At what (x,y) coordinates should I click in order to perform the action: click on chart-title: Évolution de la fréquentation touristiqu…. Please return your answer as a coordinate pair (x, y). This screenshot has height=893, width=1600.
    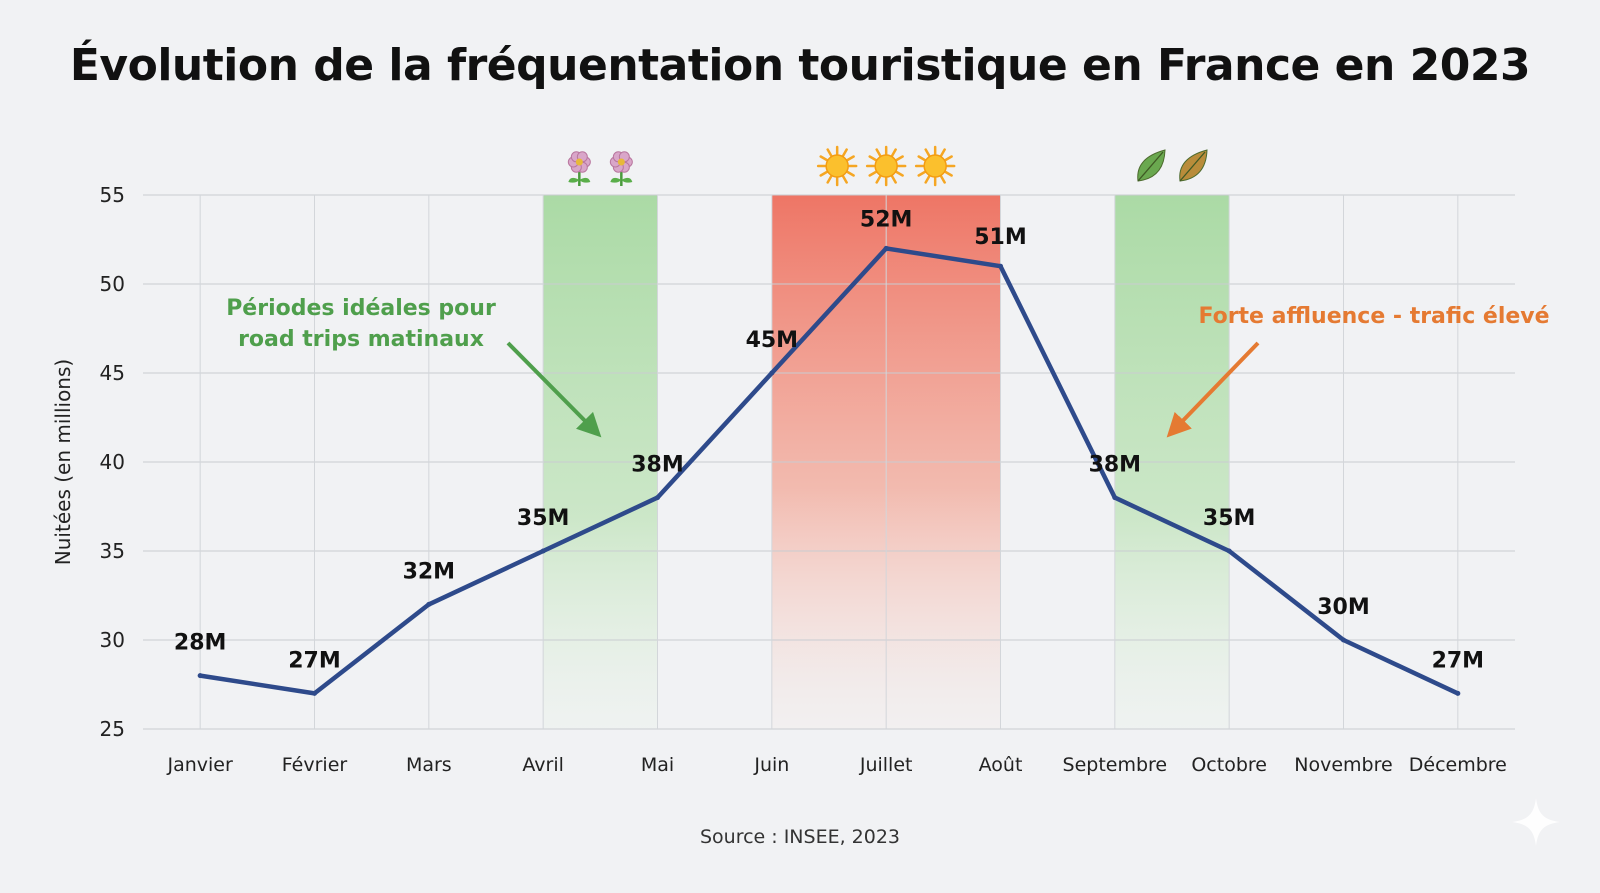
    Looking at the image, I should click on (800, 65).